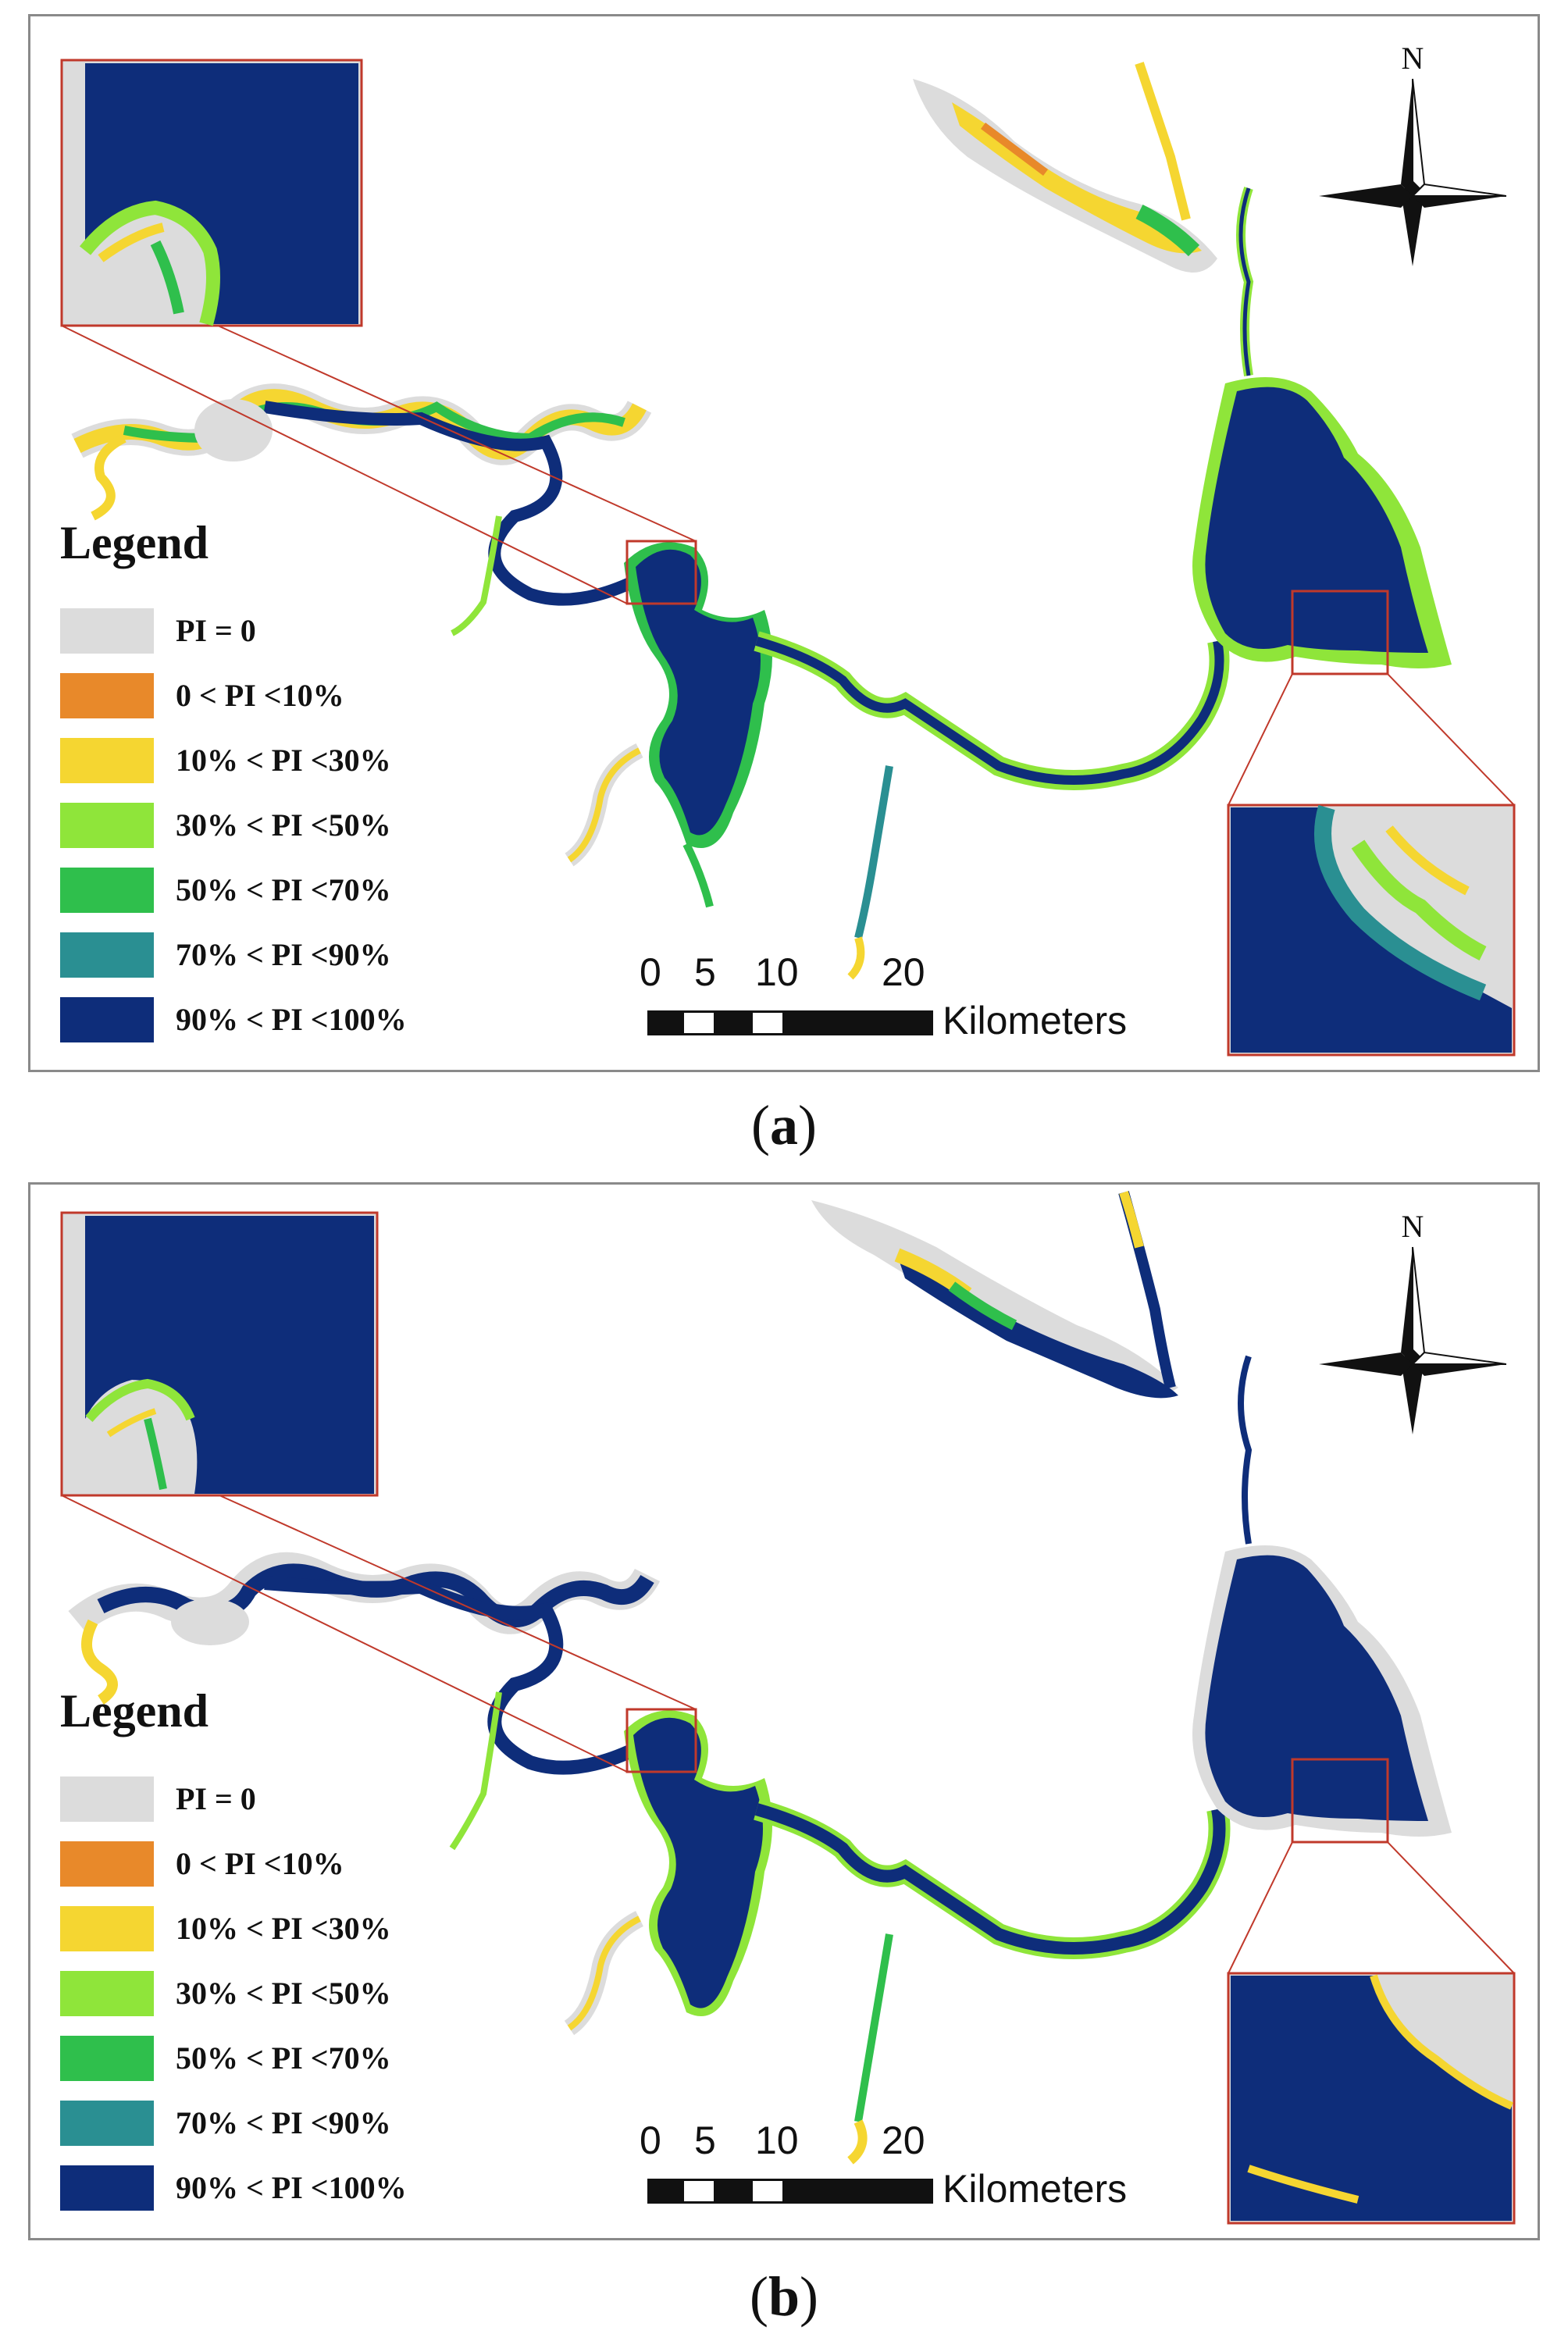  I want to click on scale-bar-b: 0 5 10 20 Kilometers, so click(928, 2168).